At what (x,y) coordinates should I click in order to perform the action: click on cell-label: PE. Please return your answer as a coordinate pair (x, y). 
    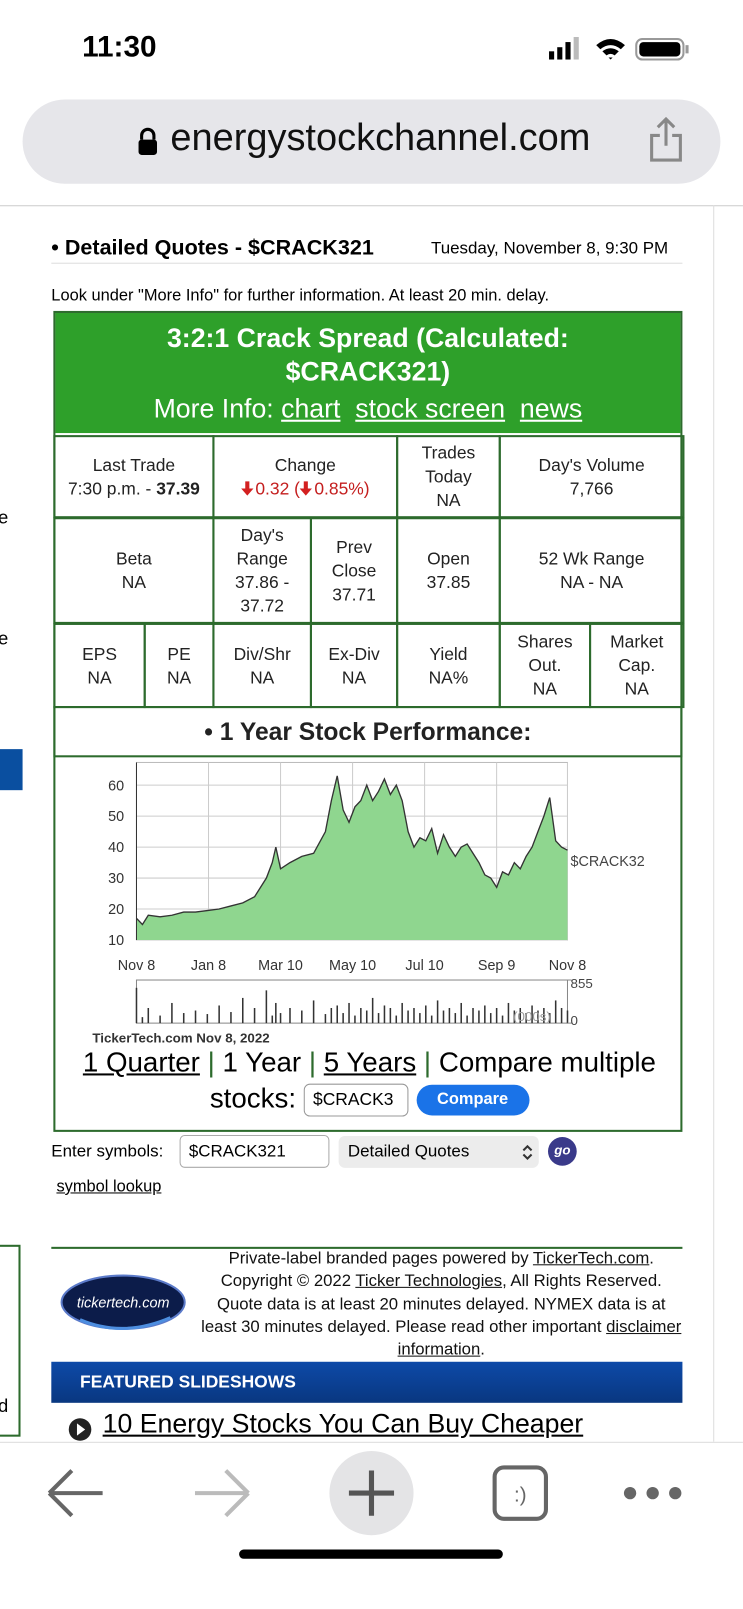
    Looking at the image, I should click on (179, 653).